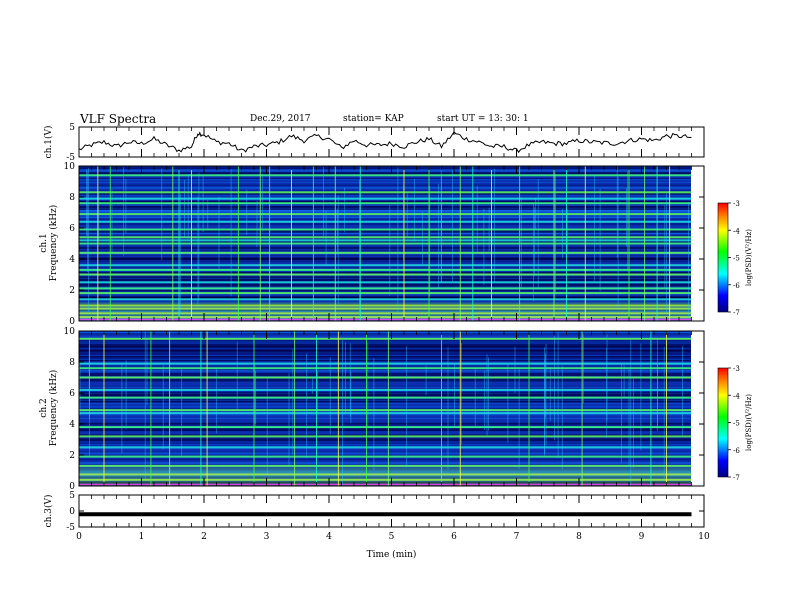  What do you see at coordinates (454, 537) in the screenshot?
I see `x-tick-label: 6` at bounding box center [454, 537].